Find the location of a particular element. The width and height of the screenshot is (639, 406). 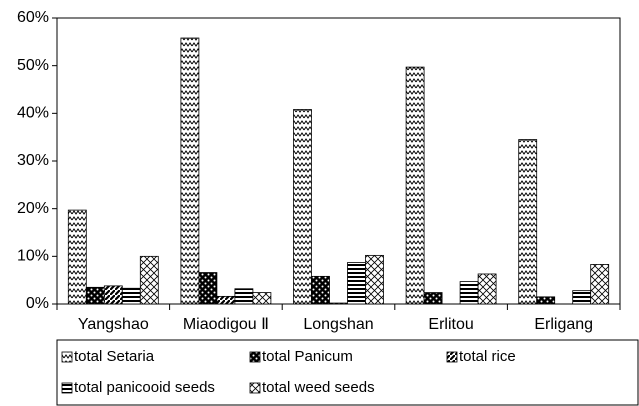

y-tick-label: 50% is located at coordinates (33, 65).